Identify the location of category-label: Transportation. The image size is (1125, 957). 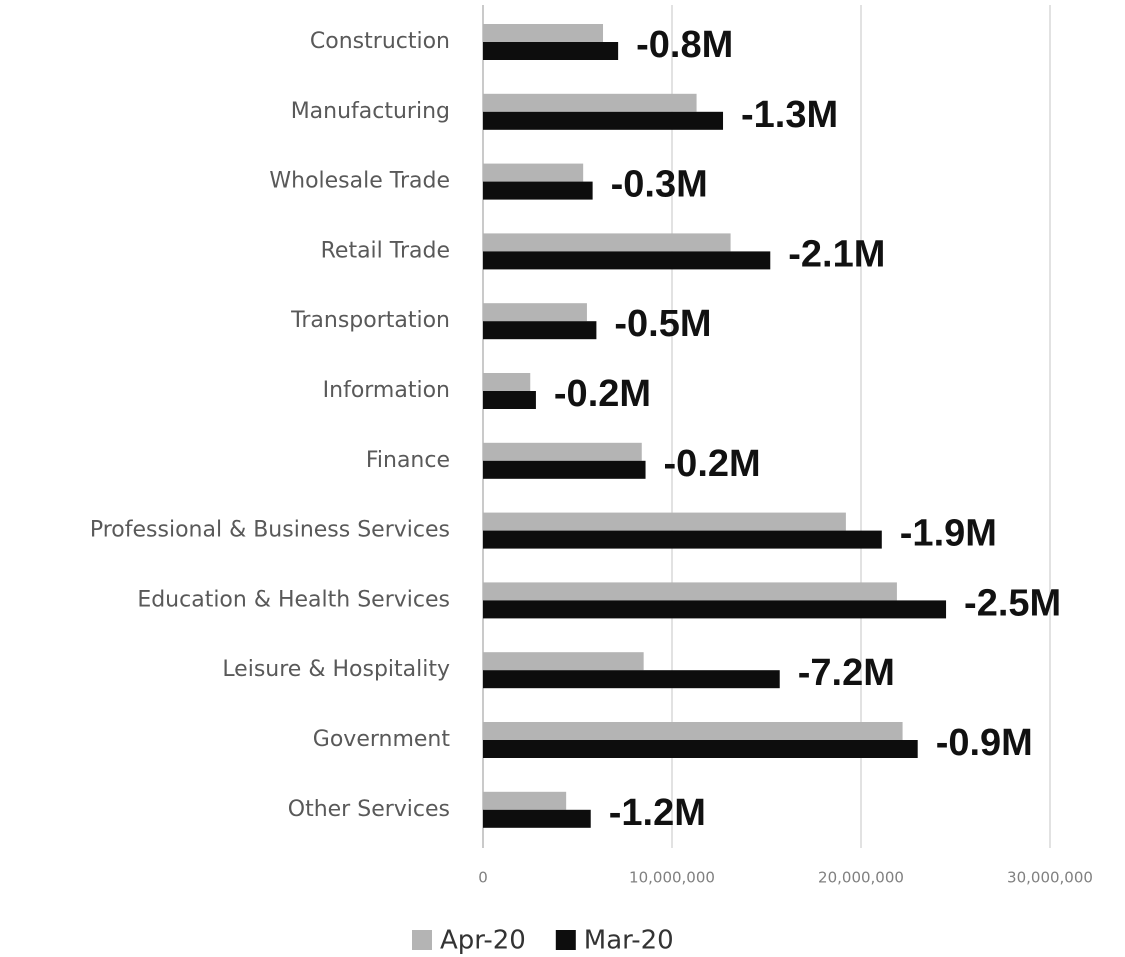
(370, 320).